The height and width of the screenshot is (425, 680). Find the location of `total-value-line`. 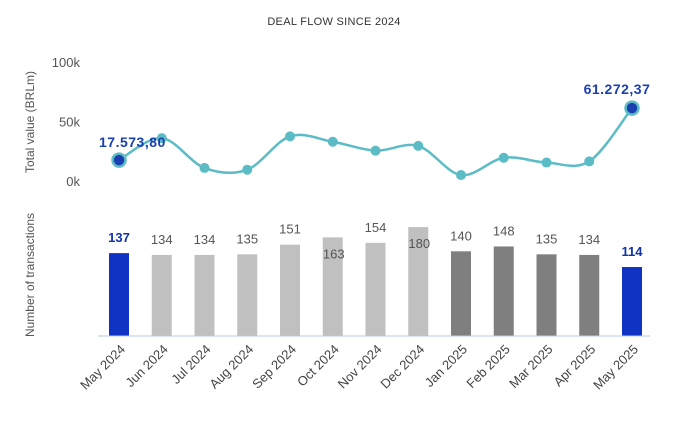

total-value-line is located at coordinates (375, 142).